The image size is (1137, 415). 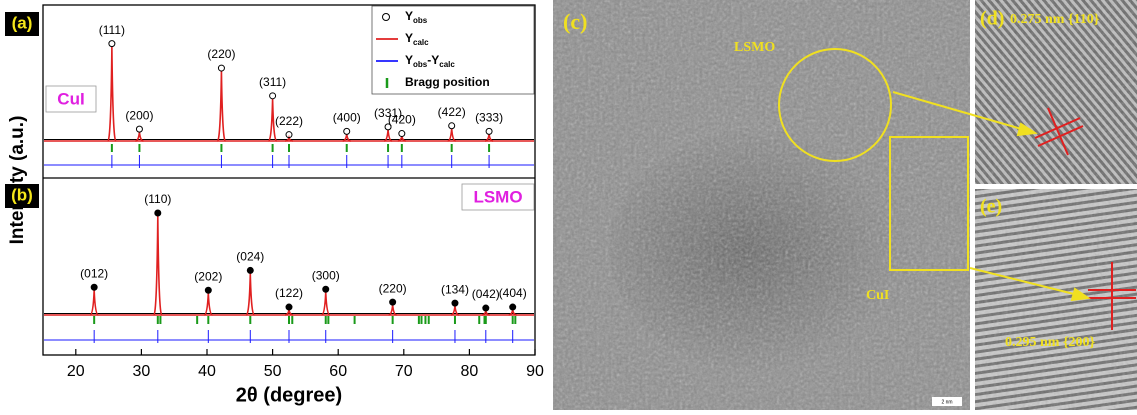 What do you see at coordinates (250, 257) in the screenshot?
I see `peak-label: (024)` at bounding box center [250, 257].